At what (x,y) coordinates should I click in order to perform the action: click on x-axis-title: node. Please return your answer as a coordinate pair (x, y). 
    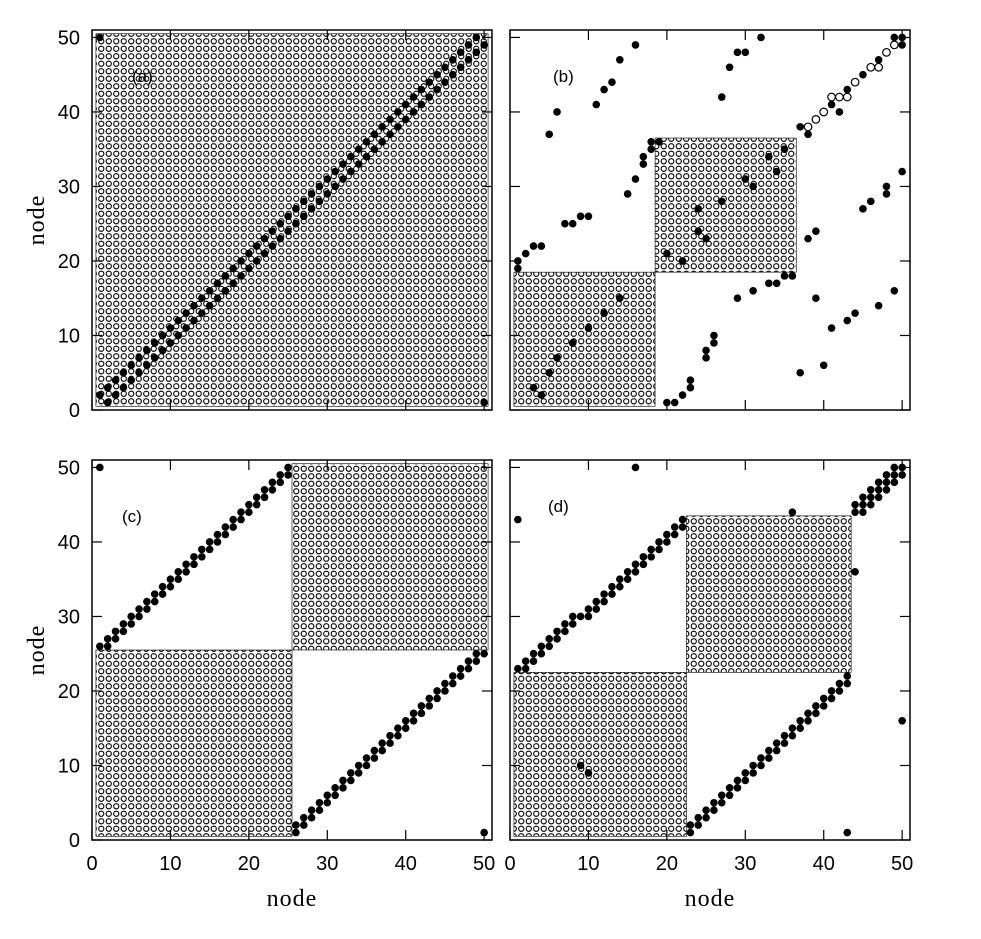
    Looking at the image, I should click on (292, 899).